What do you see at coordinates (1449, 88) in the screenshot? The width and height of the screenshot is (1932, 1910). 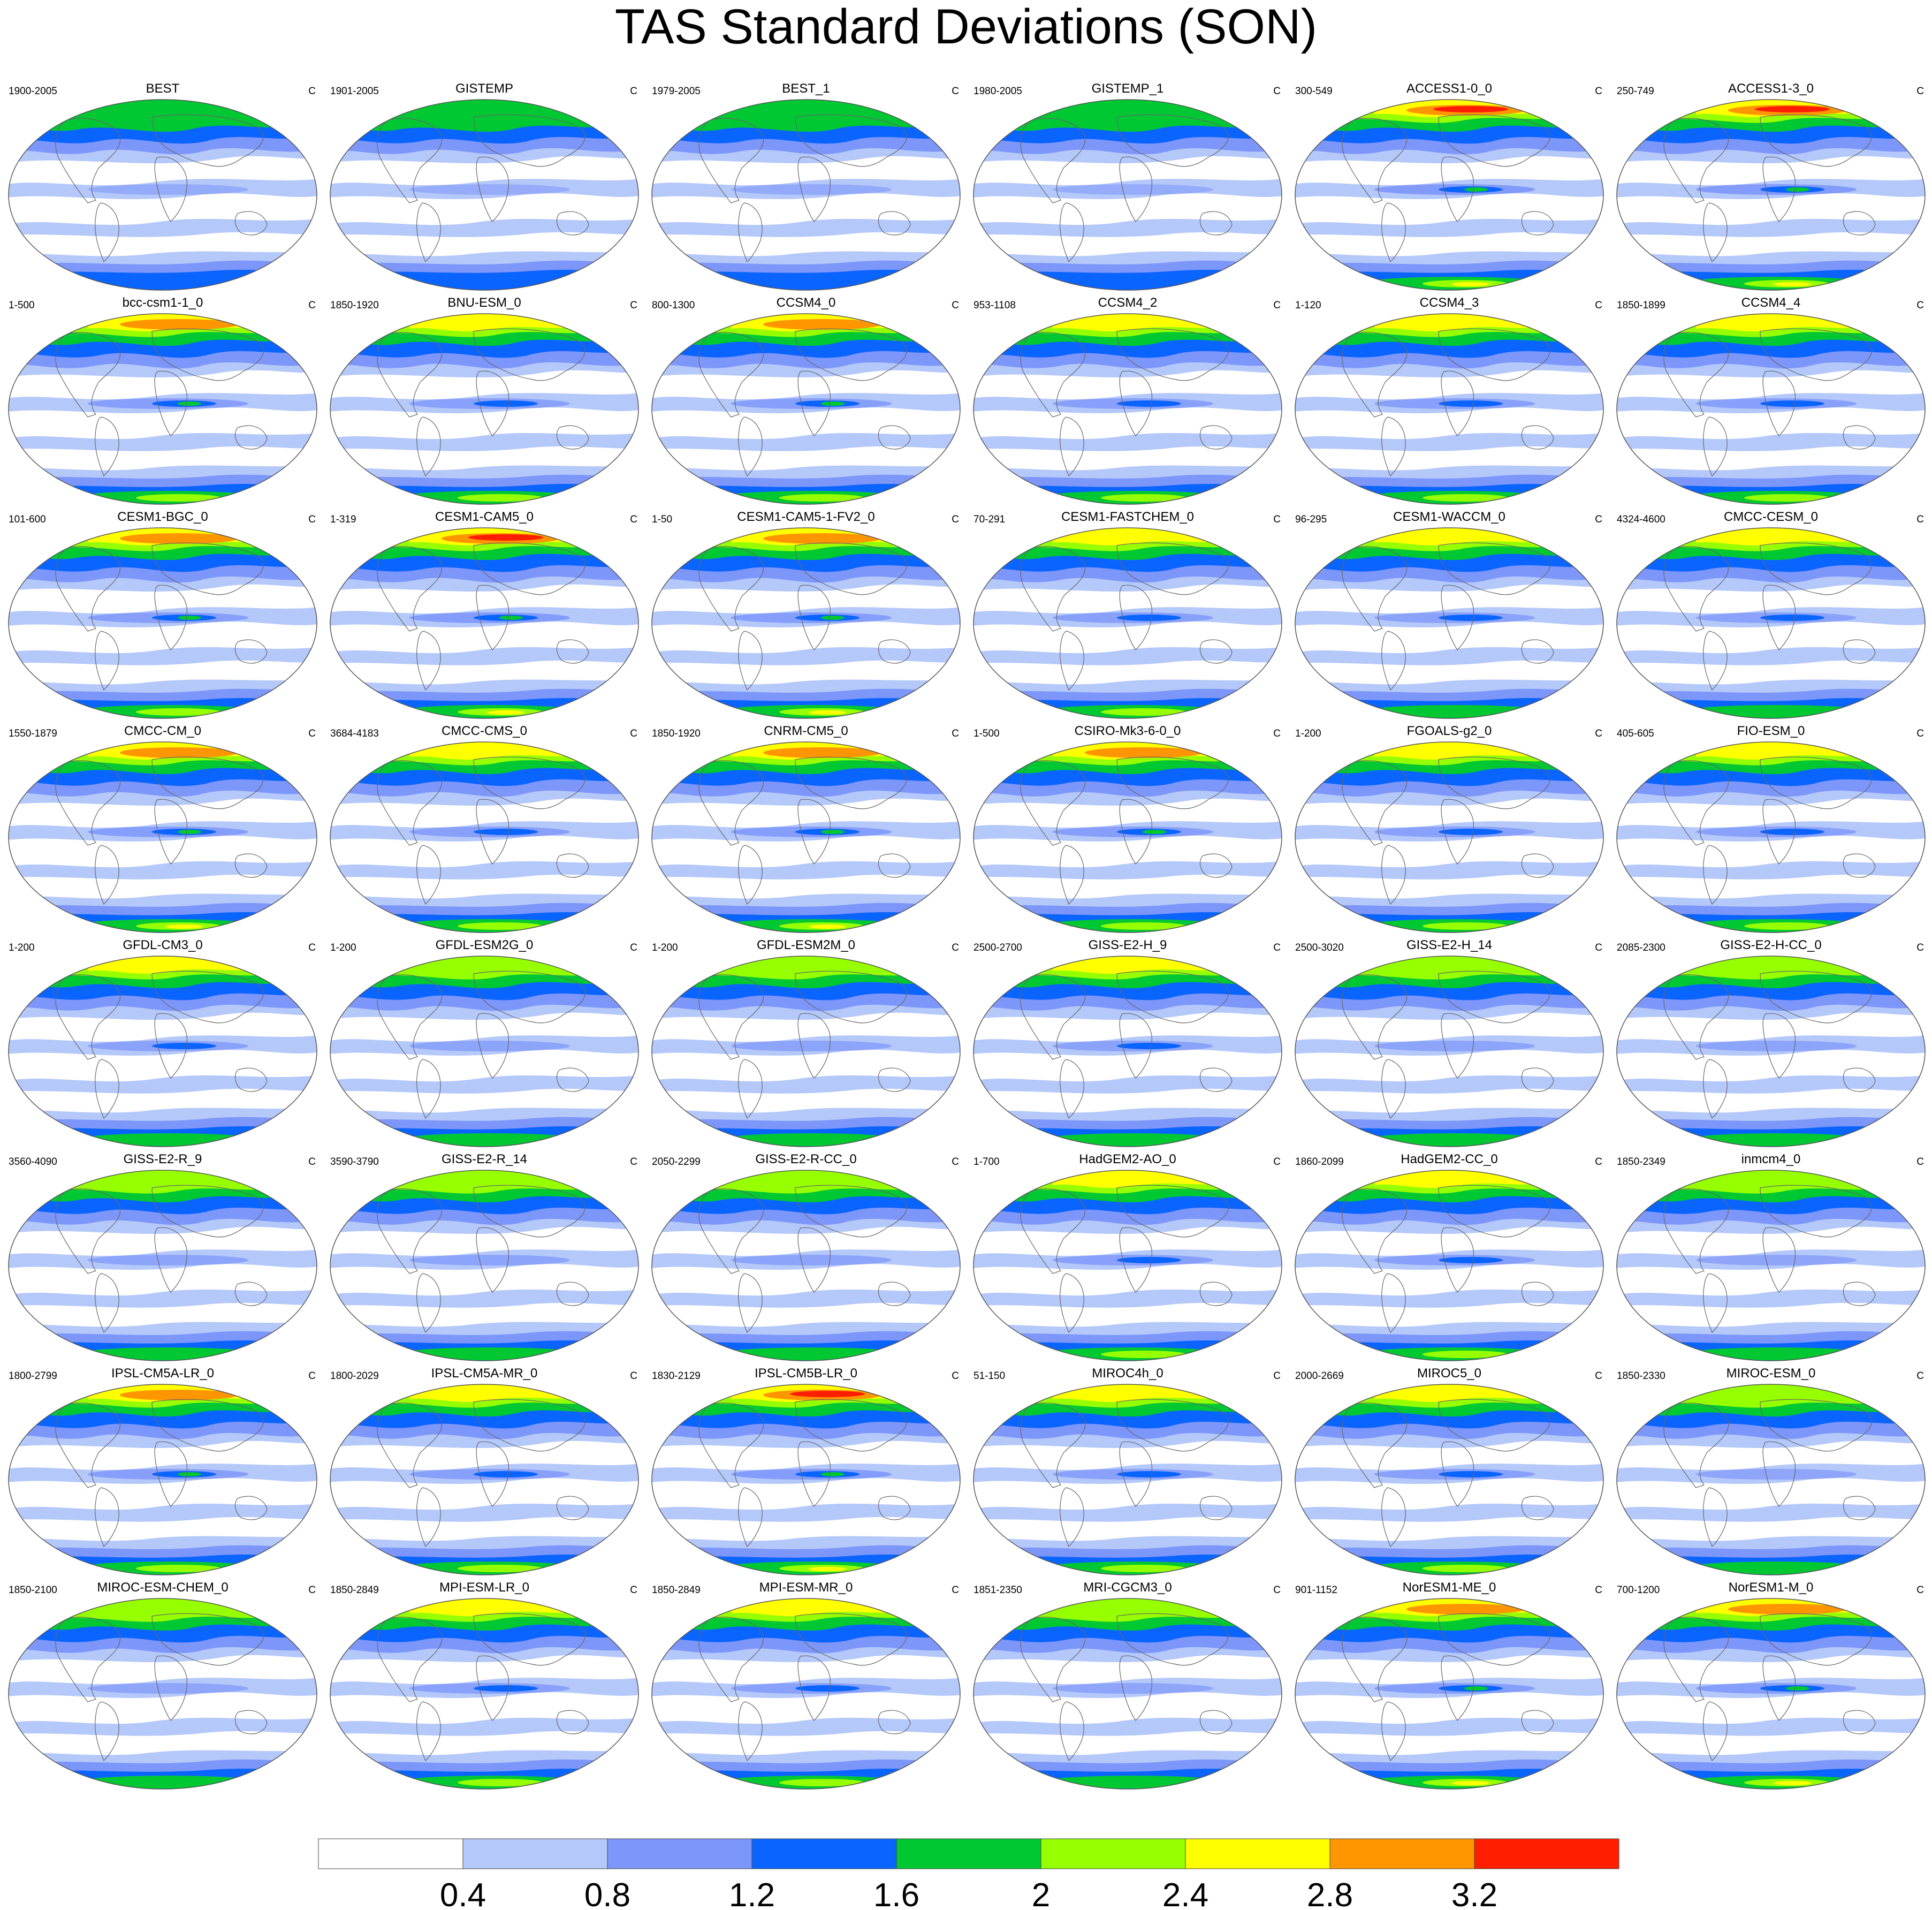 I see `panel-title: ACCESS1-0_0` at bounding box center [1449, 88].